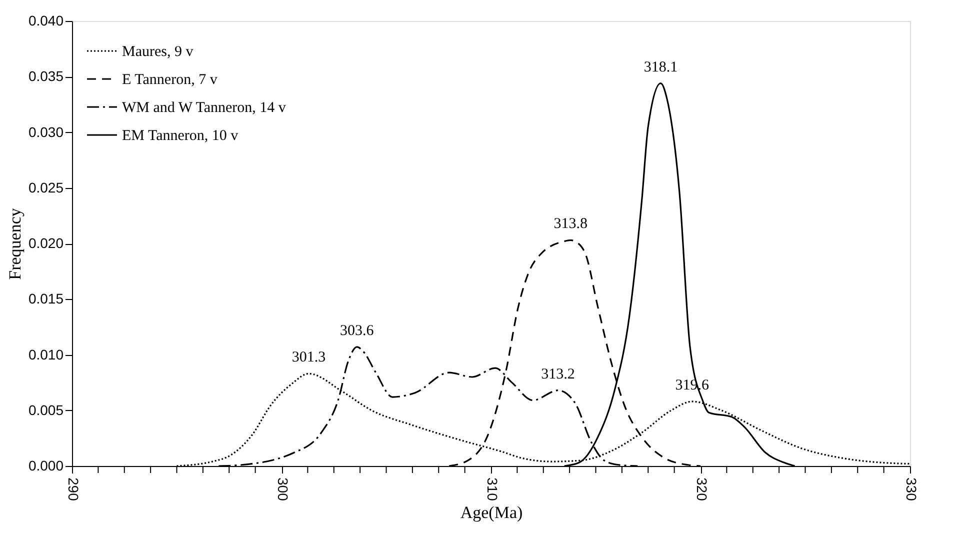 Image resolution: width=955 pixels, height=551 pixels. I want to click on y-tick-label: 0.035, so click(46, 76).